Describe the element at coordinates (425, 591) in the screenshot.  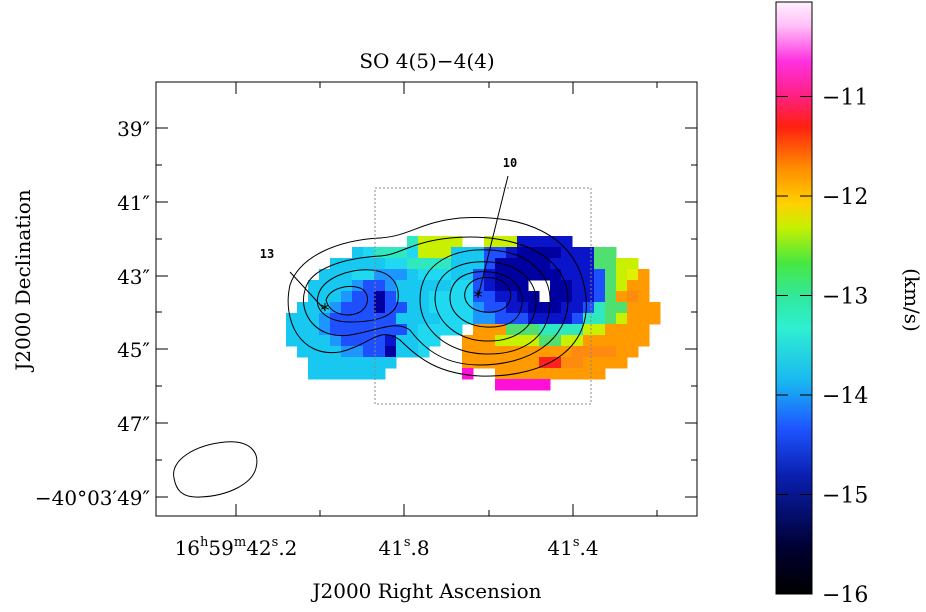
I see `x-axis-label: J2000 Right Ascension` at that location.